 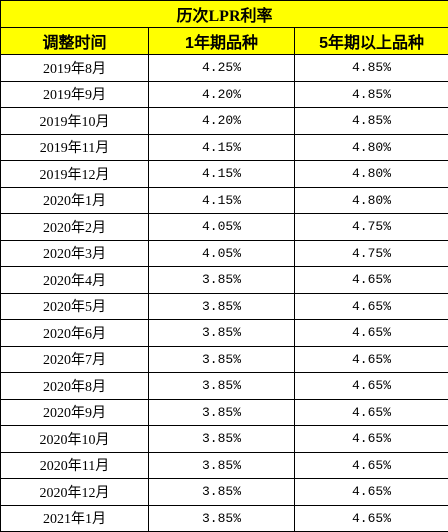 I want to click on cell-adjust-time: 2019年8月, so click(x=75, y=68).